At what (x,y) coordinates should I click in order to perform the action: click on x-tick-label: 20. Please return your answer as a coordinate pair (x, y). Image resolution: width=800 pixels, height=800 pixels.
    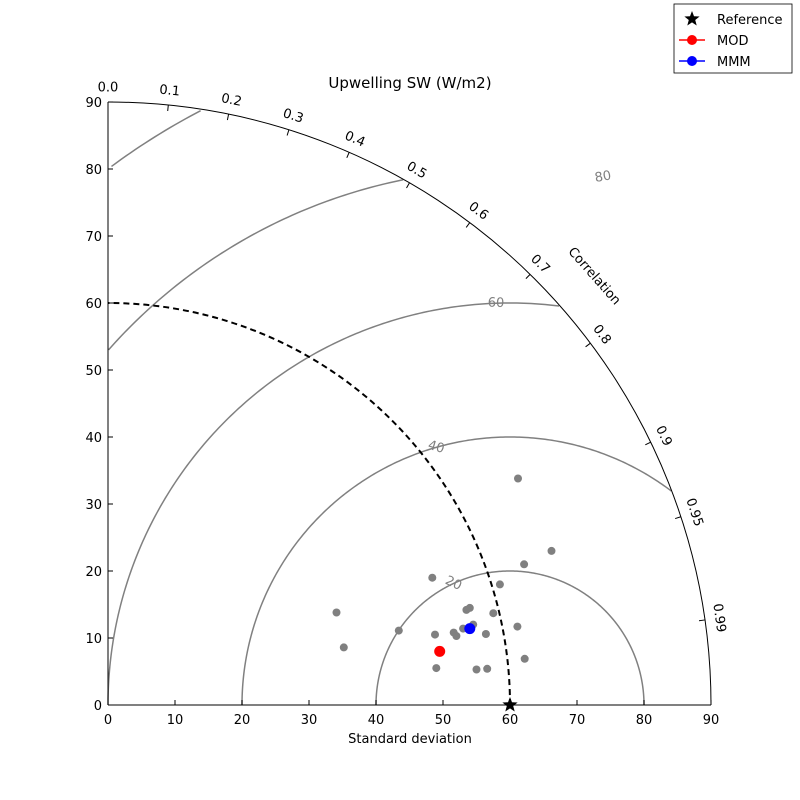
    Looking at the image, I should click on (242, 720).